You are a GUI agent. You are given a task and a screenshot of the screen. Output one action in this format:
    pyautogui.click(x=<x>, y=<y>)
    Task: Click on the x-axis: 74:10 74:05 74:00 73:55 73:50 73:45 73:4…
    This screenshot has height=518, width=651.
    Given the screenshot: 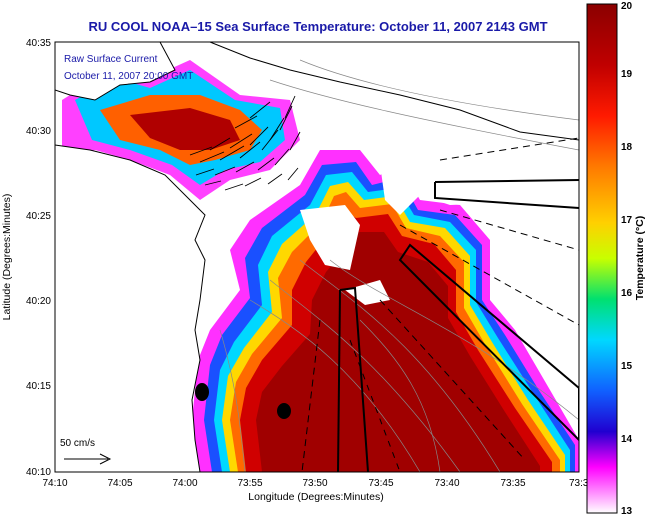 What is the action you would take?
    pyautogui.click(x=315, y=490)
    